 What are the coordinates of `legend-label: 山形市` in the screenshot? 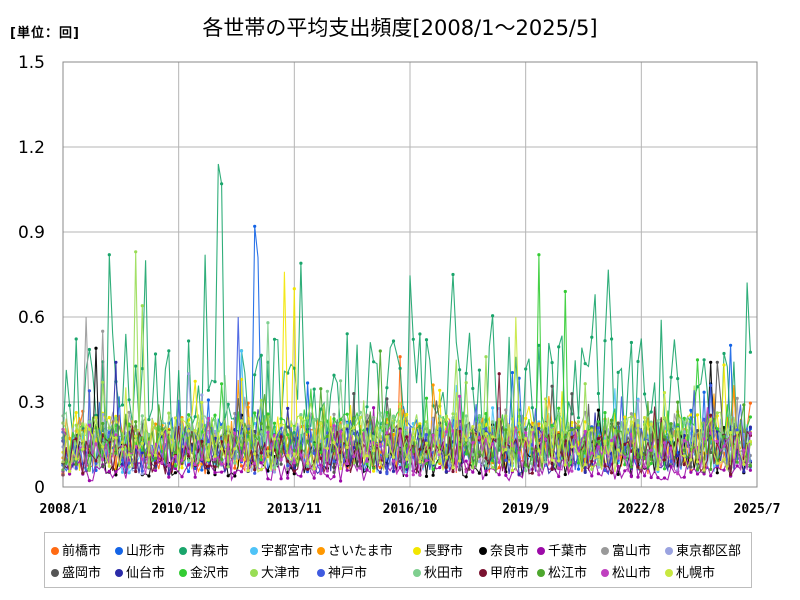 It's located at (146, 551).